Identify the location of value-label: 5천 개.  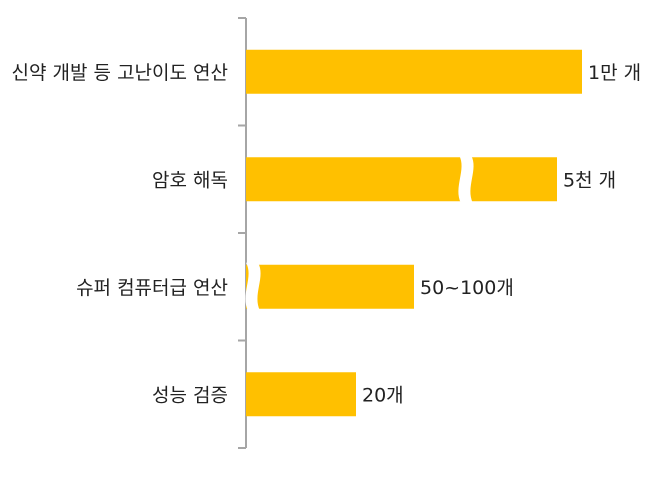
(589, 180).